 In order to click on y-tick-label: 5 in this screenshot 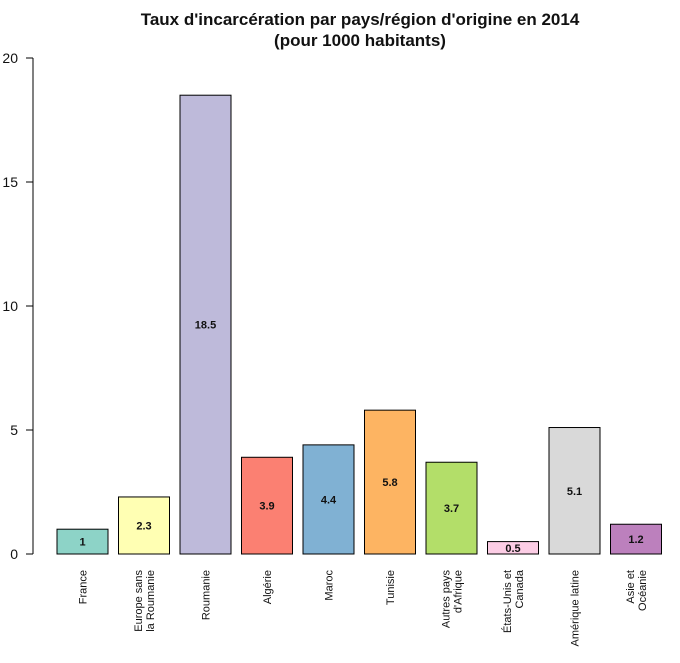, I will do `click(14, 430)`.